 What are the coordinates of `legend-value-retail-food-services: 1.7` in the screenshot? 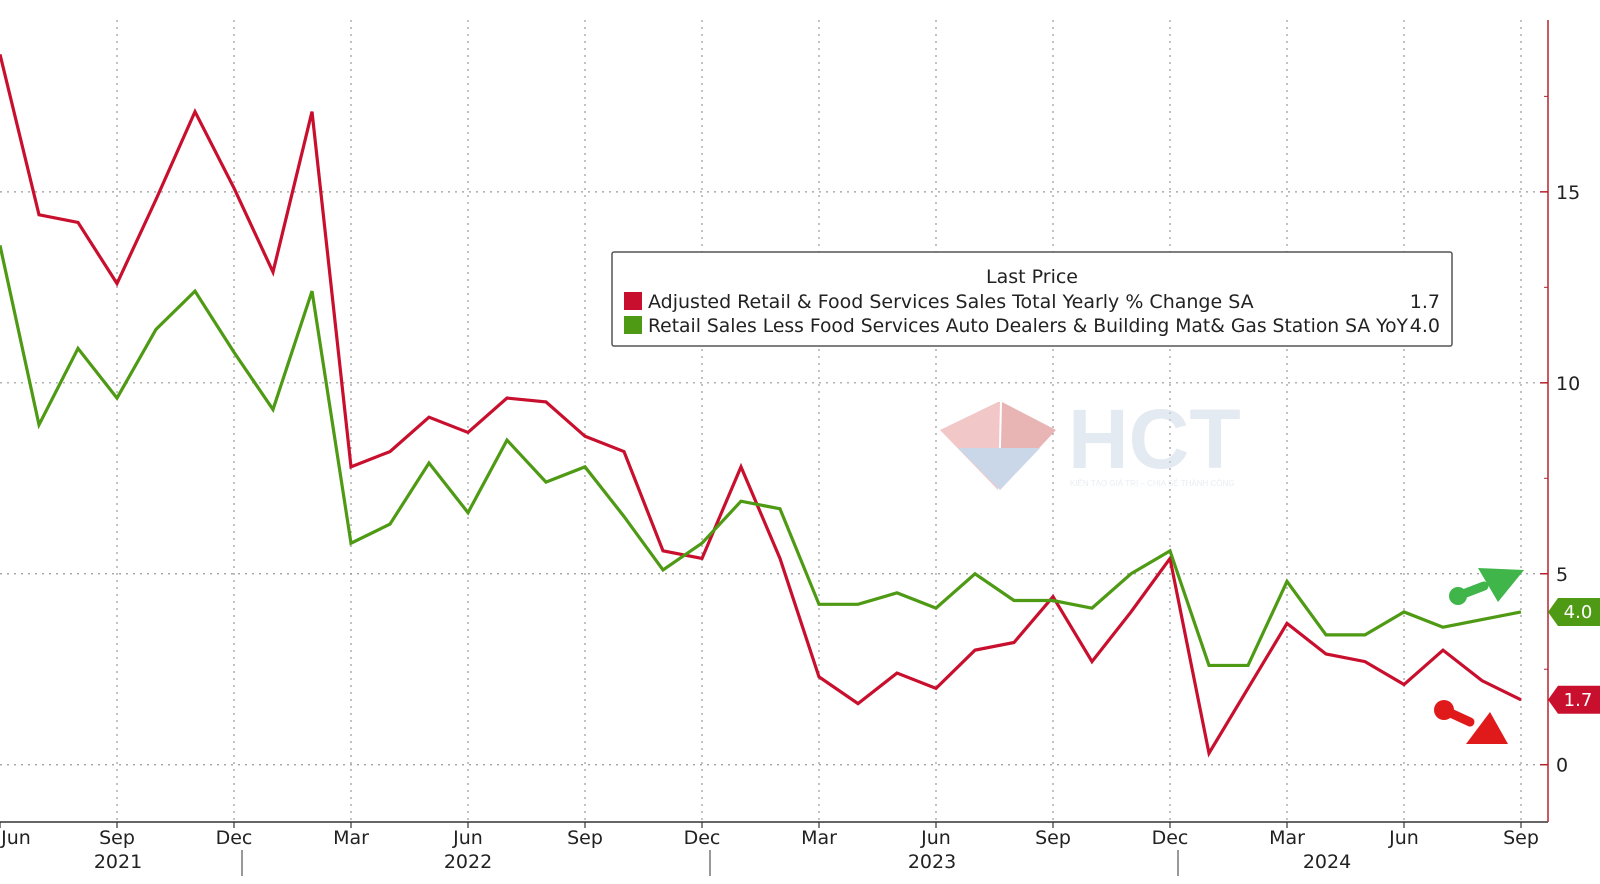 It's located at (1425, 302).